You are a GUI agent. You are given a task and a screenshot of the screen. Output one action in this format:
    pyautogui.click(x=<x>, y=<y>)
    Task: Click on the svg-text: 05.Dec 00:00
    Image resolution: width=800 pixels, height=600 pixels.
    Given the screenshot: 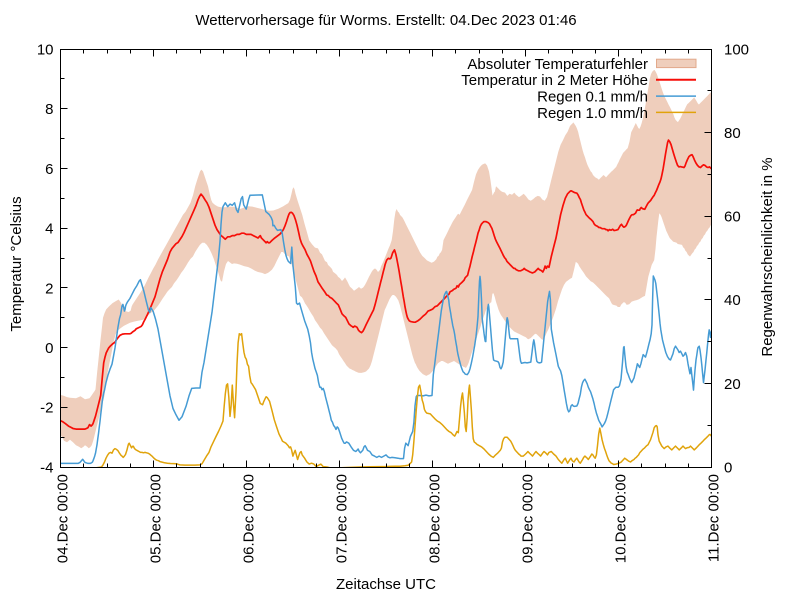 What is the action you would take?
    pyautogui.click(x=155, y=518)
    